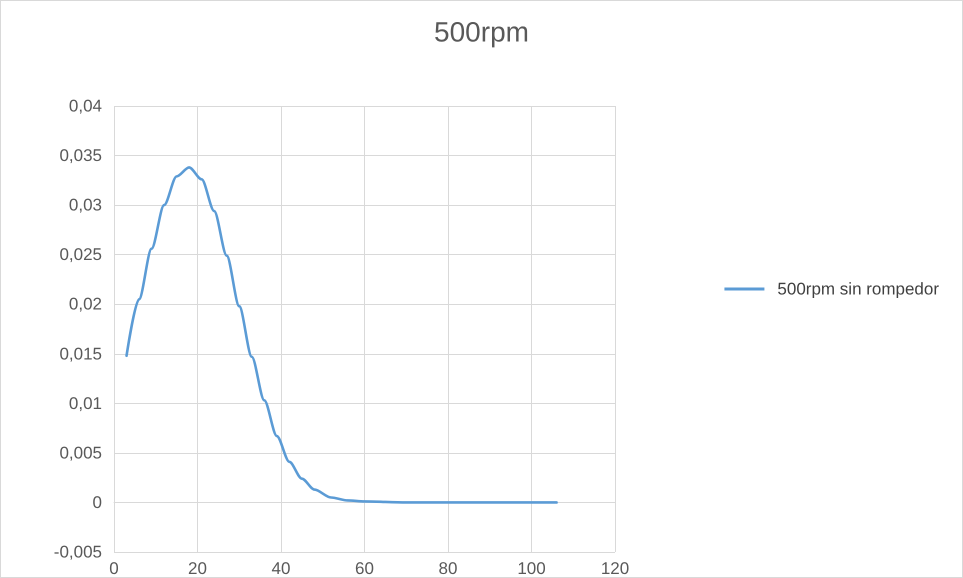  I want to click on y-tick-label: 0,035, so click(80, 156).